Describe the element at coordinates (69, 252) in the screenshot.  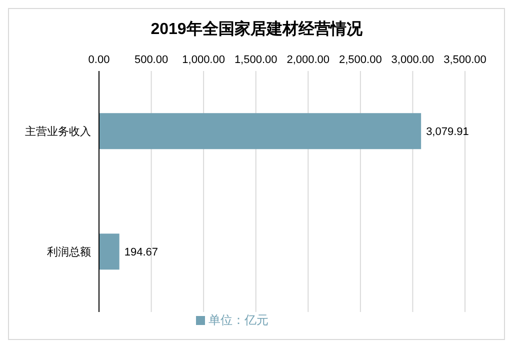
I see `y-tick-label: 利润总额` at that location.